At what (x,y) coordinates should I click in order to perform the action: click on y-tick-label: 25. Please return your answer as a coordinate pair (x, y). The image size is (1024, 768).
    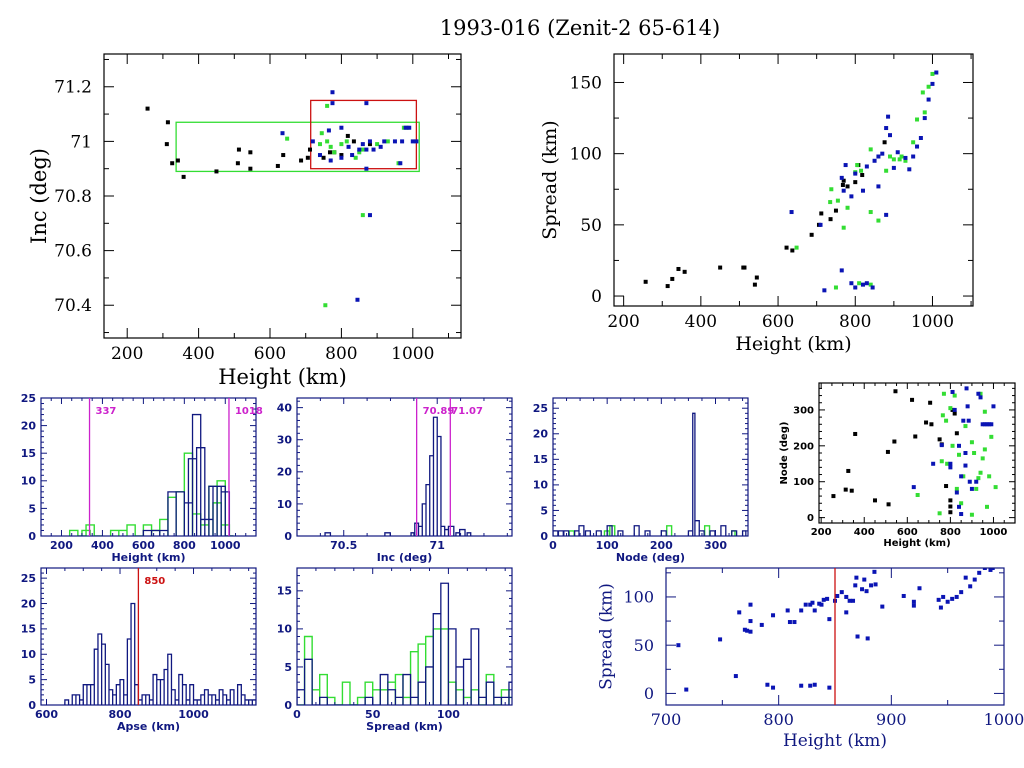
    Looking at the image, I should click on (28, 398).